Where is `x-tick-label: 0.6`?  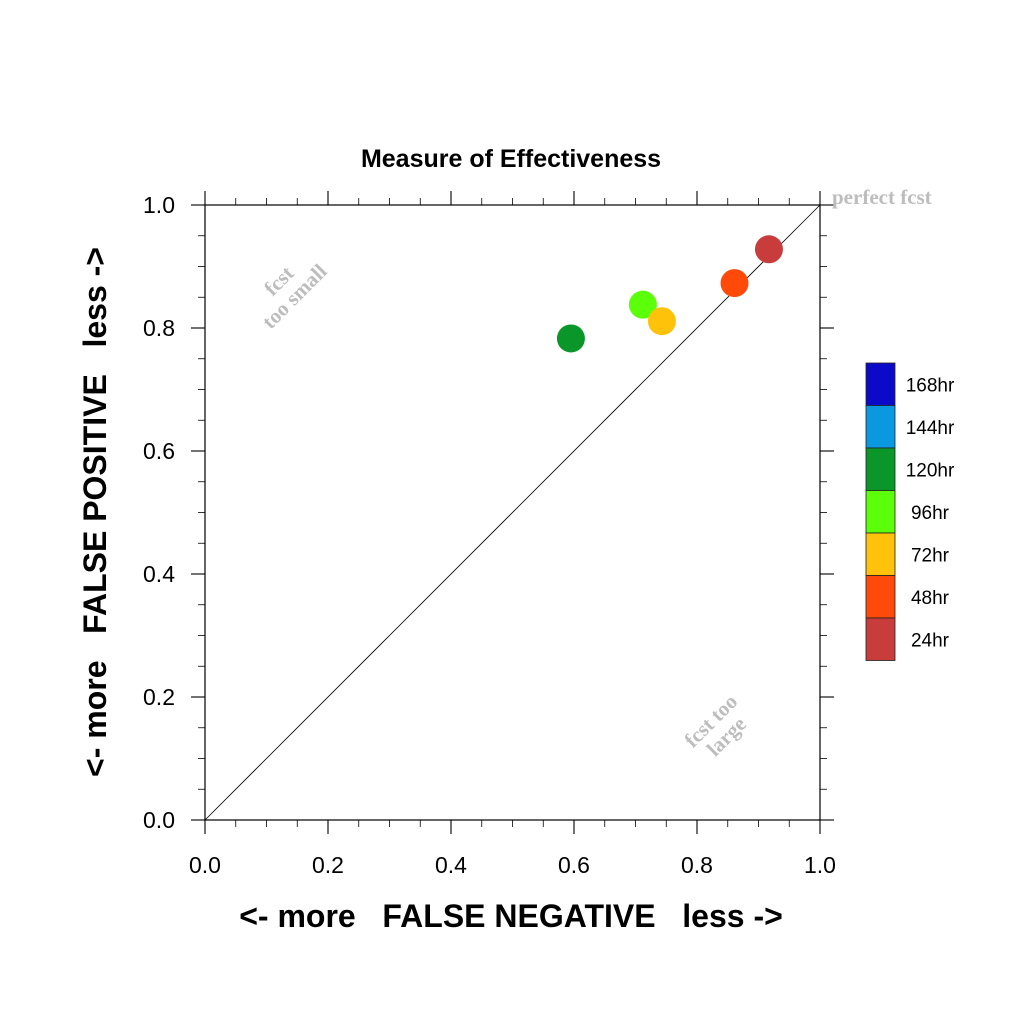
x-tick-label: 0.6 is located at coordinates (574, 865).